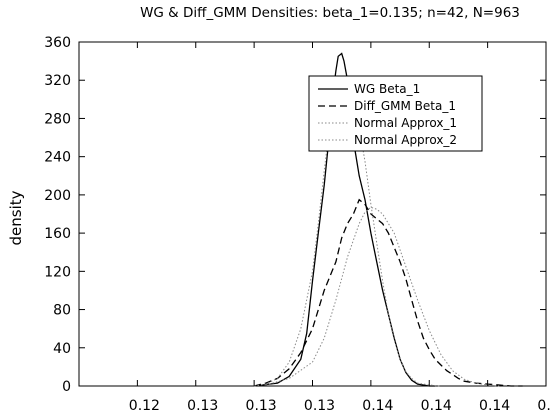 The image size is (550, 415). I want to click on legend-label-3: Normal Approx_1, so click(405, 123).